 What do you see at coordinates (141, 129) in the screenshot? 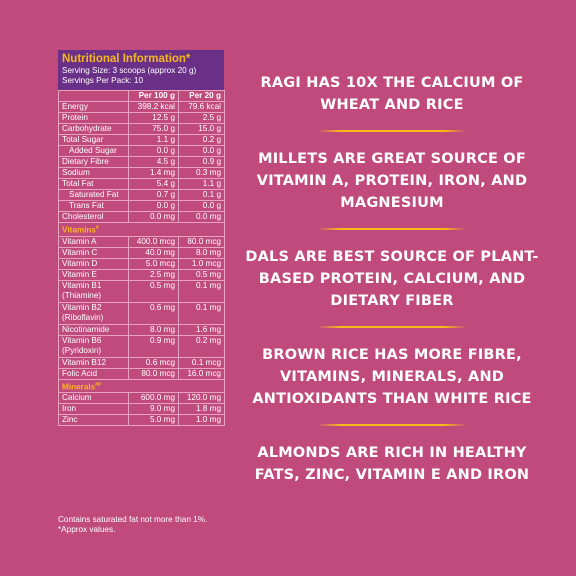
I see `table-row: Carbohydrate 75.0 g 15.0 g` at bounding box center [141, 129].